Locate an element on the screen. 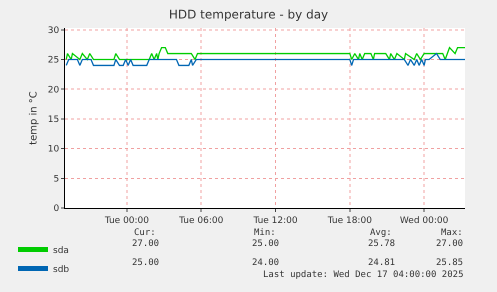  y-tick-label: 15 is located at coordinates (54, 120).